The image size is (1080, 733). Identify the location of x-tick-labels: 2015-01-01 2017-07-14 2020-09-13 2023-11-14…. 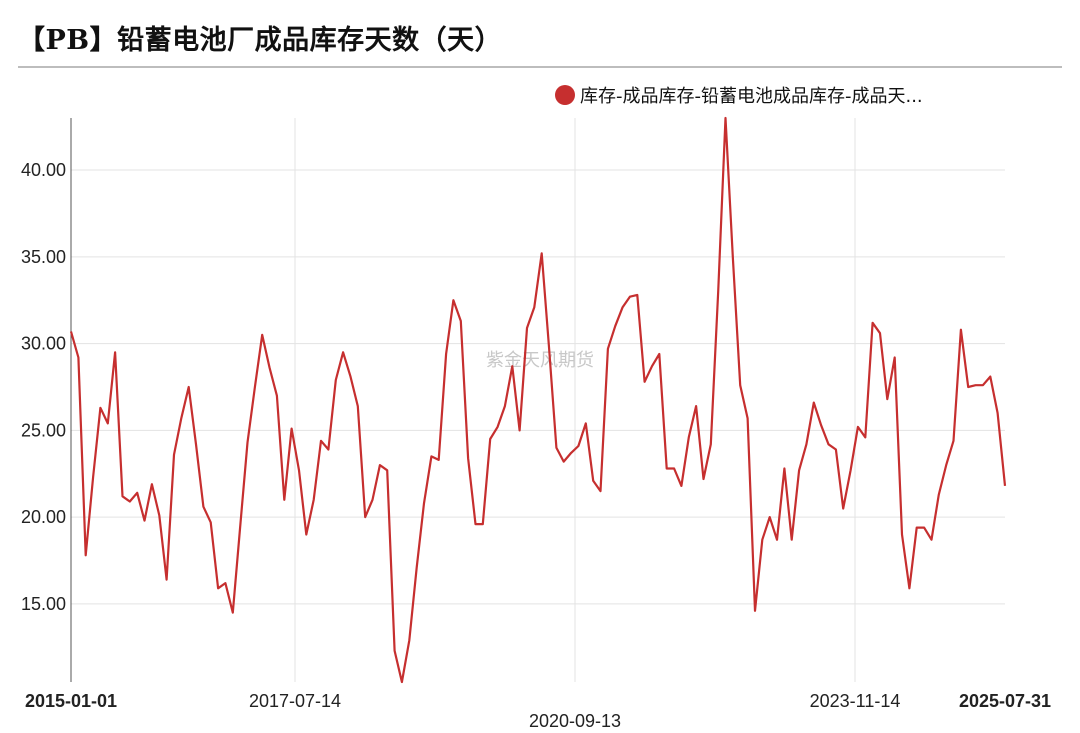
(538, 711).